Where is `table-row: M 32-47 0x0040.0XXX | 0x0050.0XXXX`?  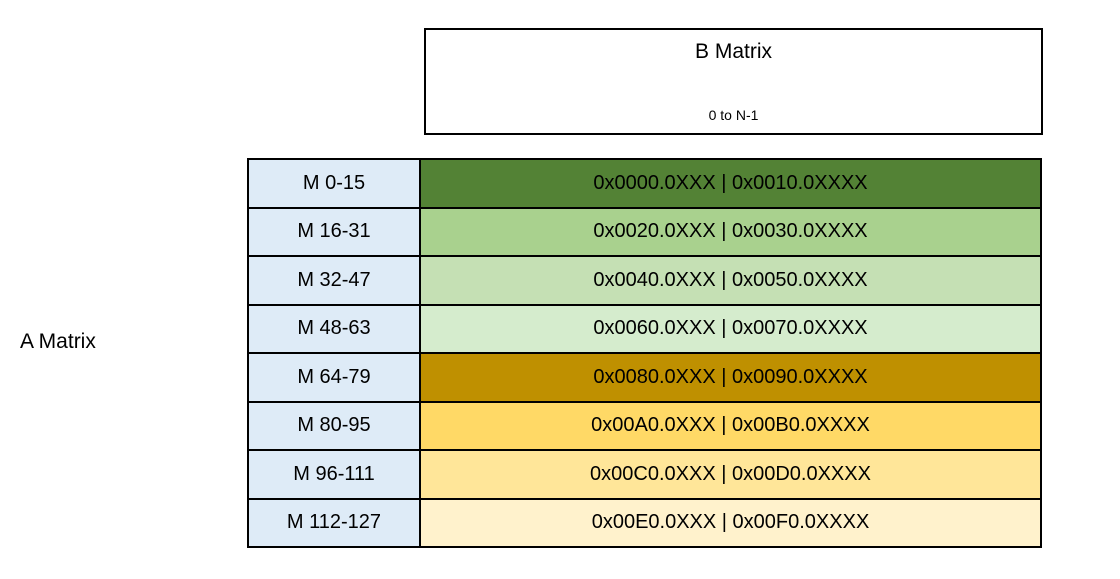 table-row: M 32-47 0x0040.0XXX | 0x0050.0XXXX is located at coordinates (644, 281).